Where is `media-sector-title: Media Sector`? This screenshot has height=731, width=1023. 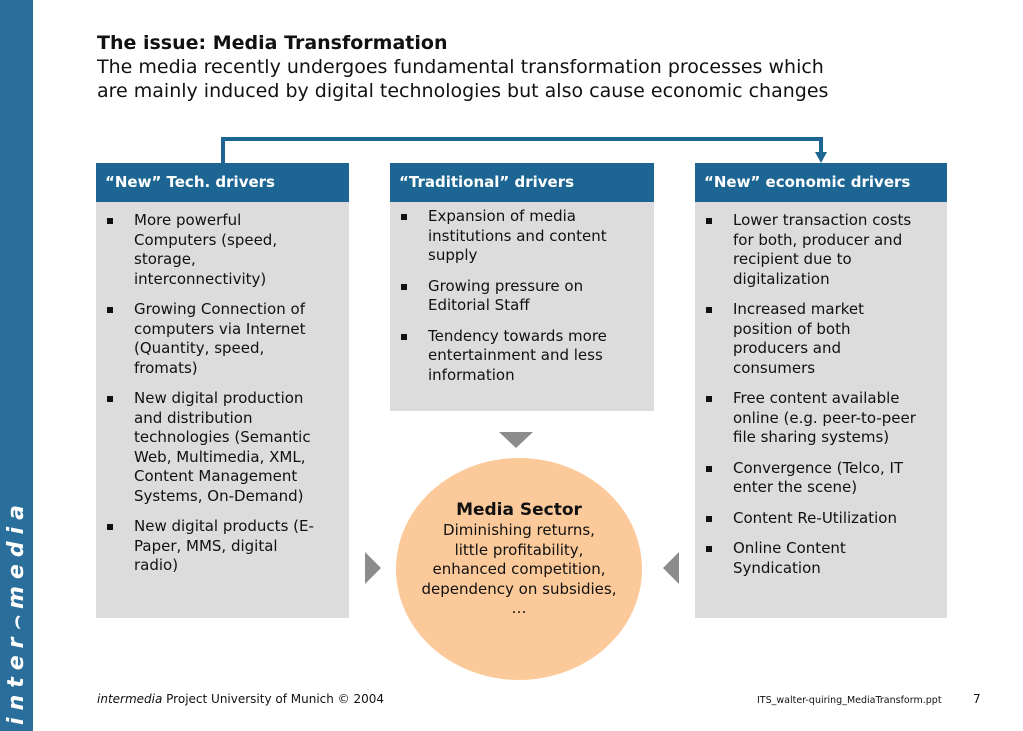
media-sector-title: Media Sector is located at coordinates (519, 510).